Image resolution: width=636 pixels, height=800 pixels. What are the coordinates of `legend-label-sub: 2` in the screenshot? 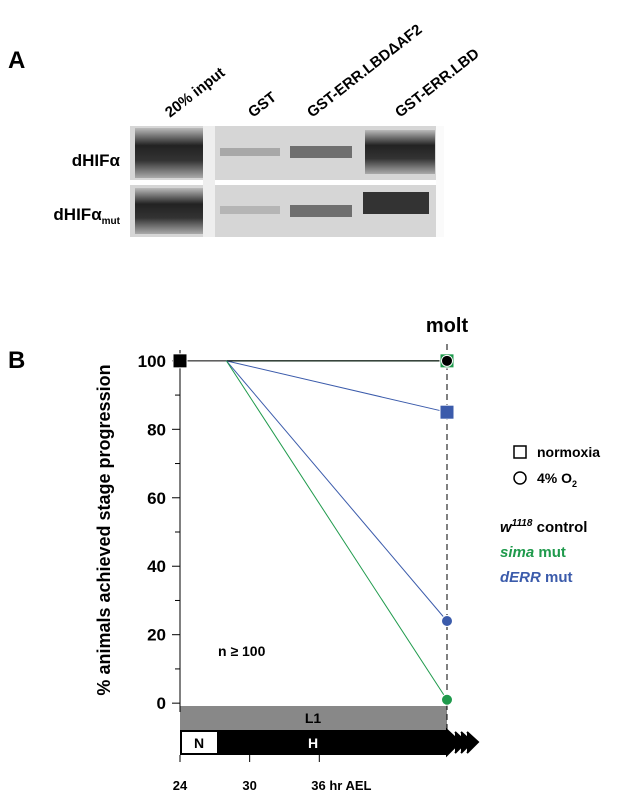 It's located at (574, 484).